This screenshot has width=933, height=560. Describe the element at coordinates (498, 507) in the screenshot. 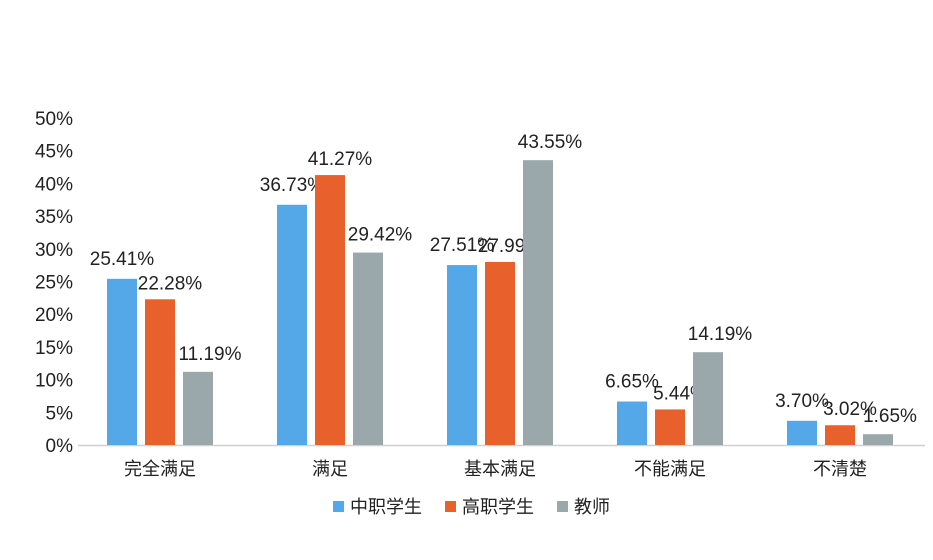

I see `legend-label: 高职学生` at that location.